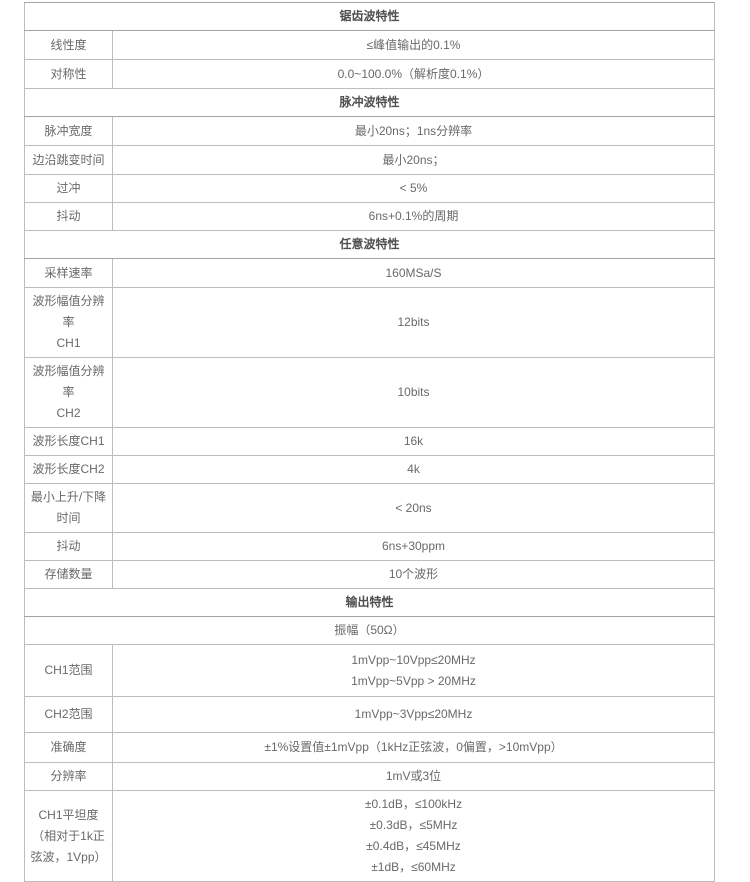  What do you see at coordinates (413, 131) in the screenshot?
I see `spec-value: 最小20ns；1ns分辨率` at bounding box center [413, 131].